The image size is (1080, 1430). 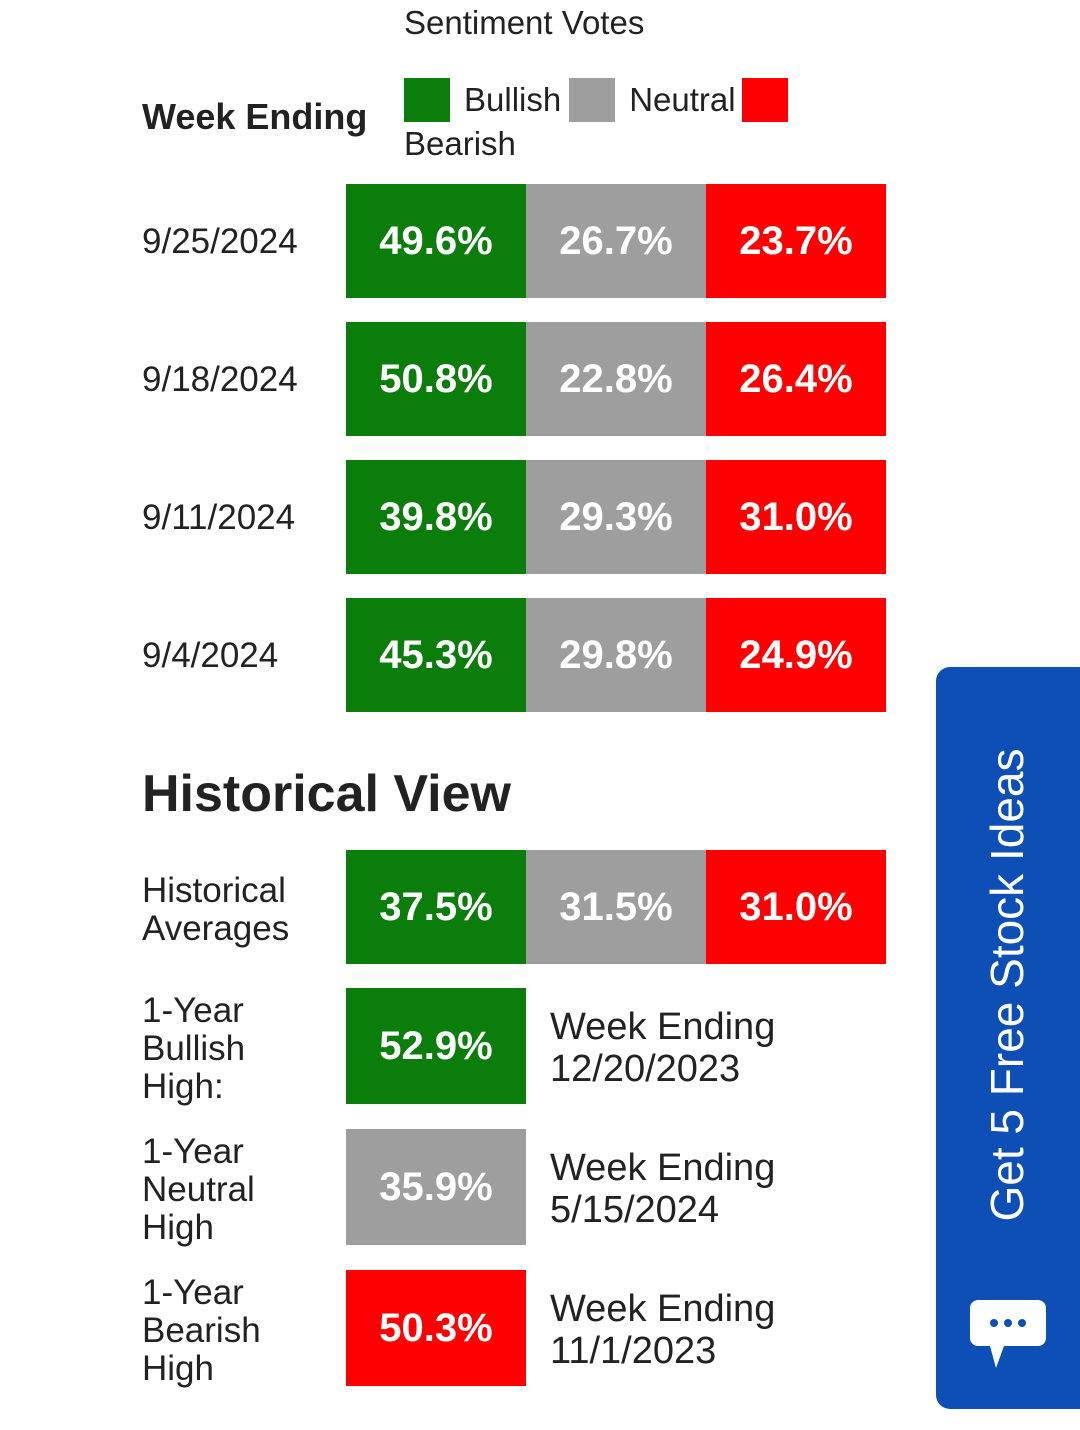 I want to click on label-line: High:, so click(x=183, y=1086).